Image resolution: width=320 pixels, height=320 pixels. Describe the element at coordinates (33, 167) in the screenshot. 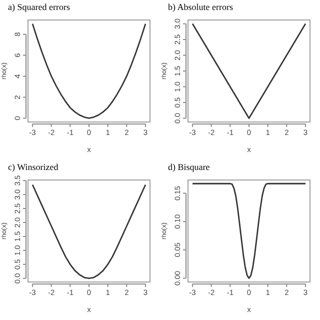

I see `chart-title: c) Winsorized` at that location.